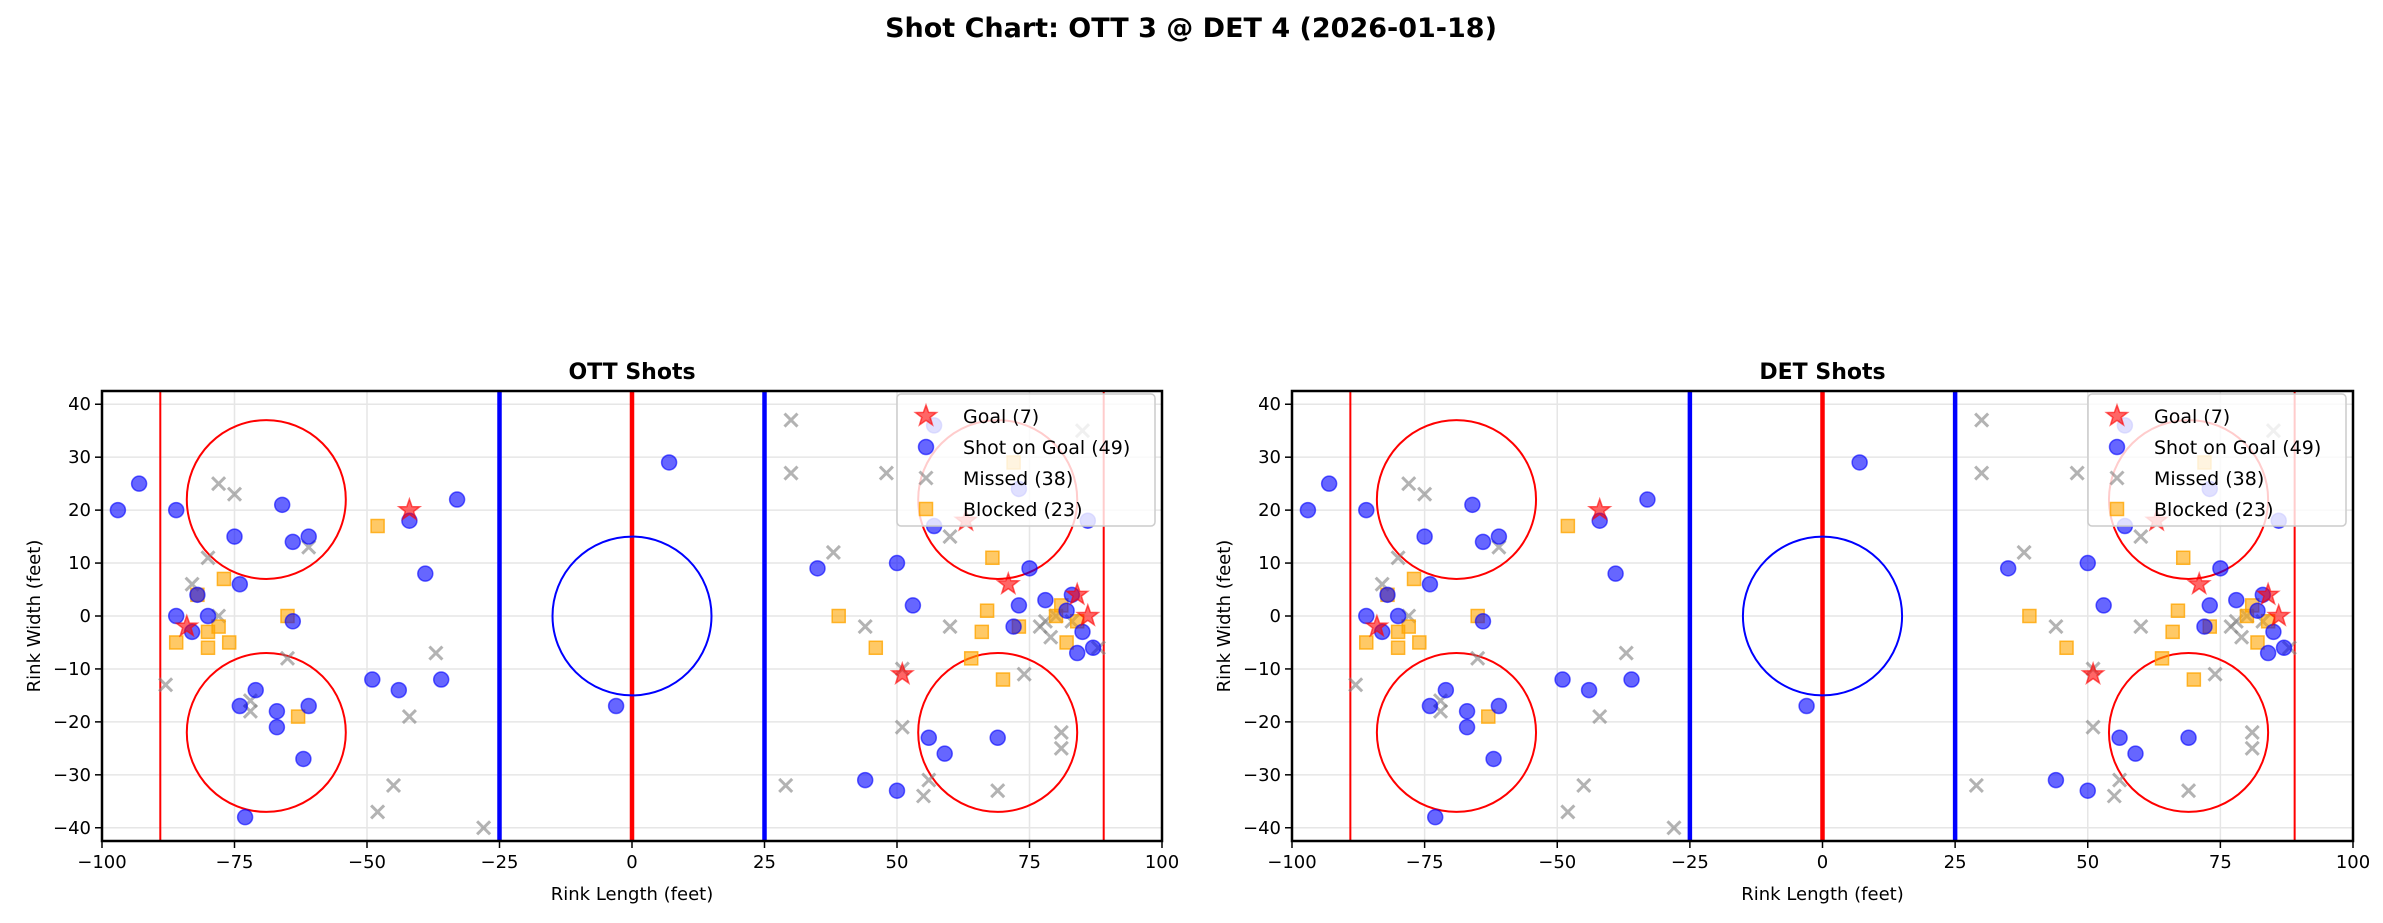 This screenshot has width=2383, height=923. What do you see at coordinates (85, 616) in the screenshot?
I see `y-tick-label: 0` at bounding box center [85, 616].